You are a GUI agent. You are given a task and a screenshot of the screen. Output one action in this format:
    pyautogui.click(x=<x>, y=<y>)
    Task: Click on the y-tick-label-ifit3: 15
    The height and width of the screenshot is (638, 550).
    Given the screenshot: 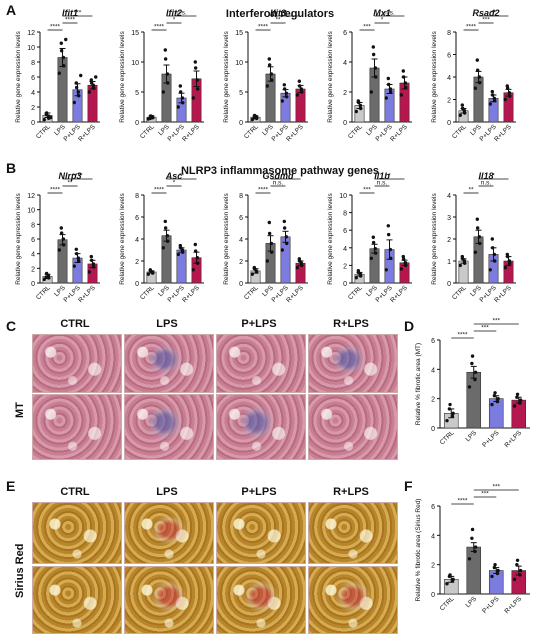 What is the action you would take?
    pyautogui.click(x=239, y=33)
    